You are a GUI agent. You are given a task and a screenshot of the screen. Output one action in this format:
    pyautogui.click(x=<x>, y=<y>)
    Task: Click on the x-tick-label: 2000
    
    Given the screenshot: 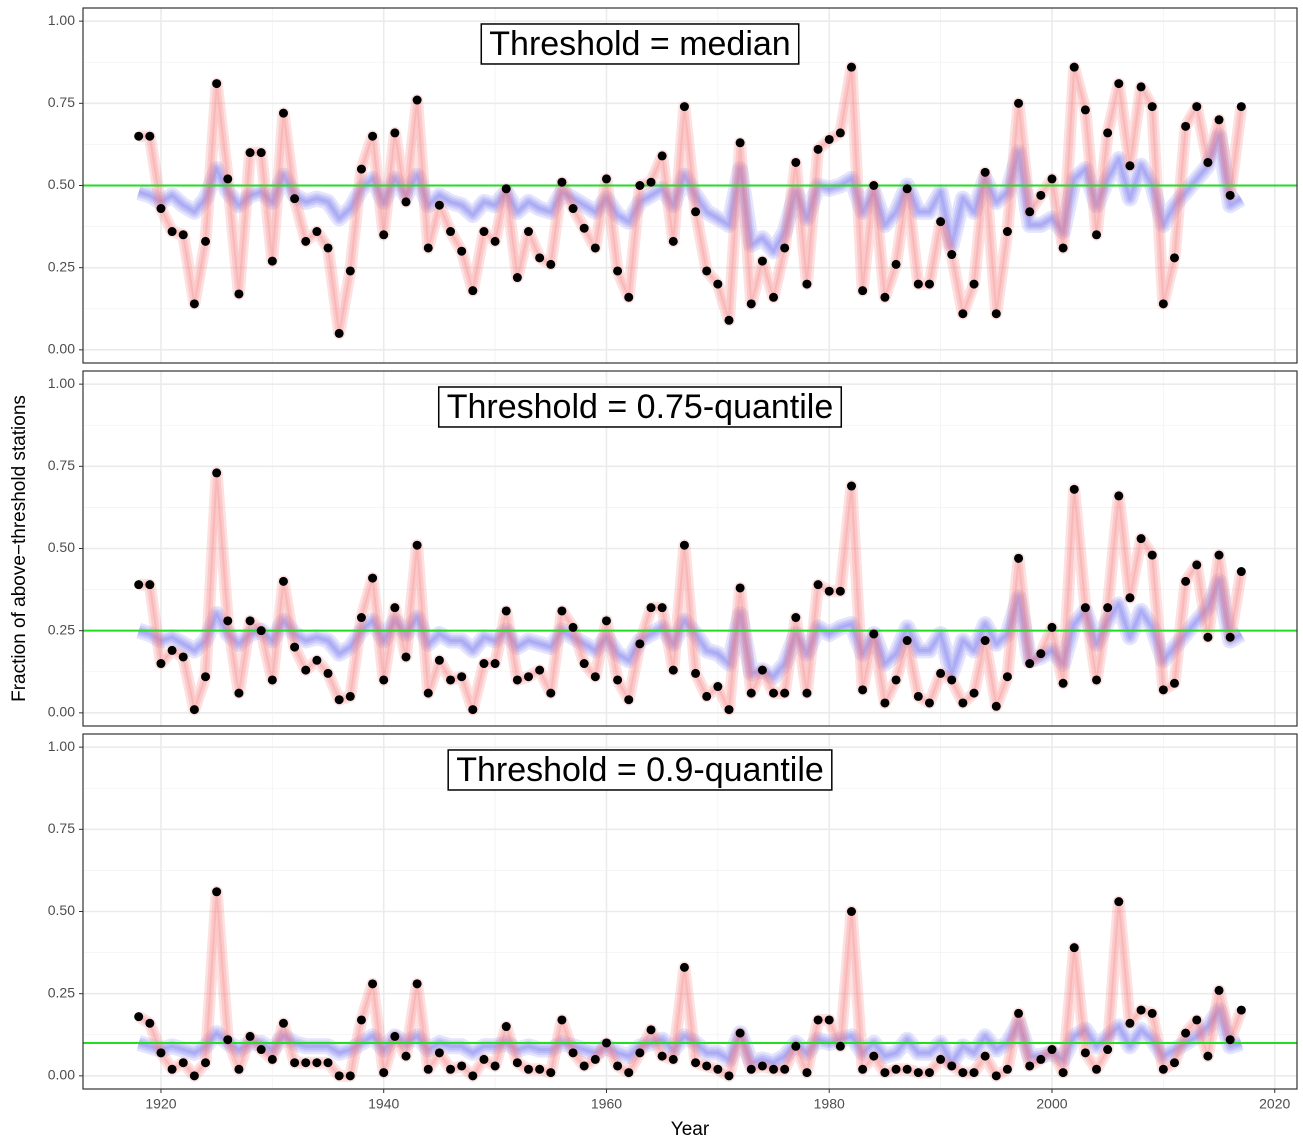 What is the action you would take?
    pyautogui.click(x=1051, y=1104)
    